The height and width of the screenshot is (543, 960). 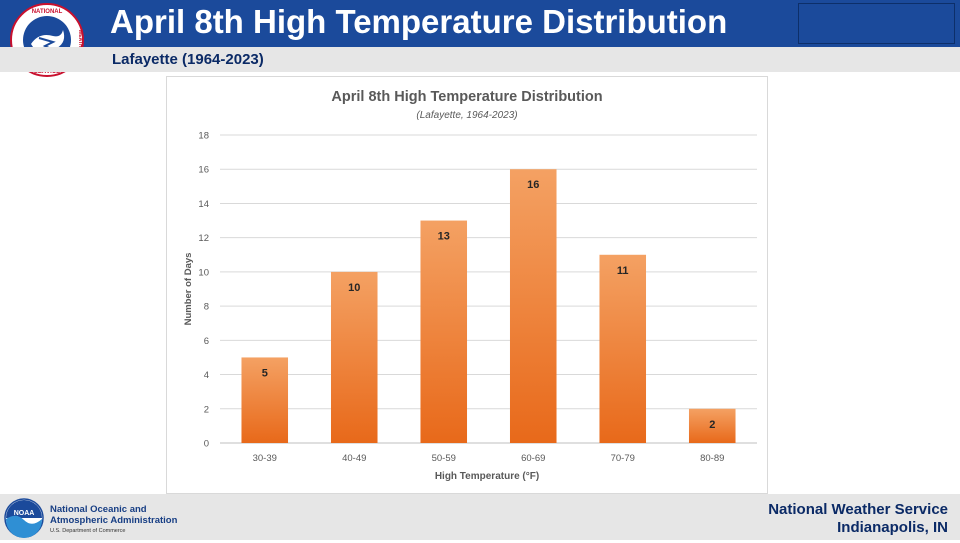 I want to click on svg-text: NOAA, so click(x=24, y=513).